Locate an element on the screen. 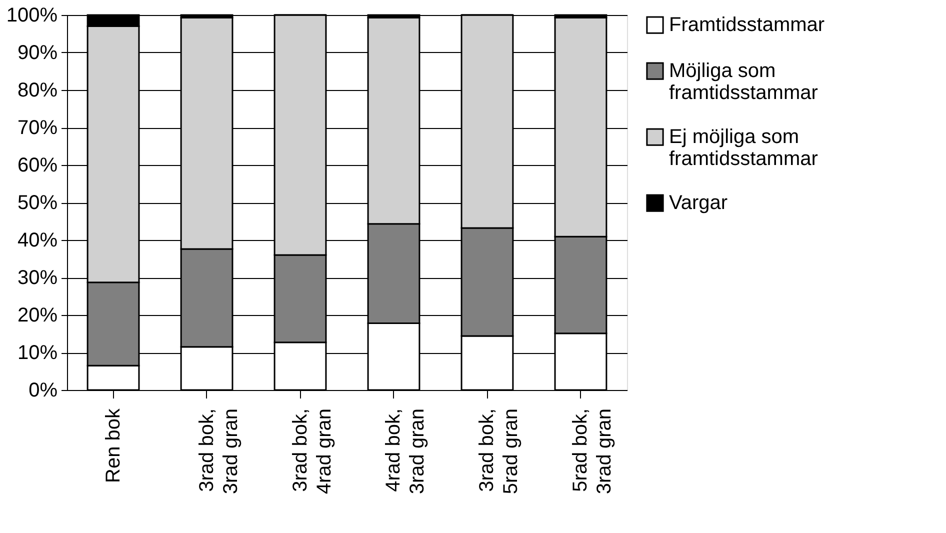  x-tick-label: 4rad bok, 3rad gran is located at coordinates (405, 451).